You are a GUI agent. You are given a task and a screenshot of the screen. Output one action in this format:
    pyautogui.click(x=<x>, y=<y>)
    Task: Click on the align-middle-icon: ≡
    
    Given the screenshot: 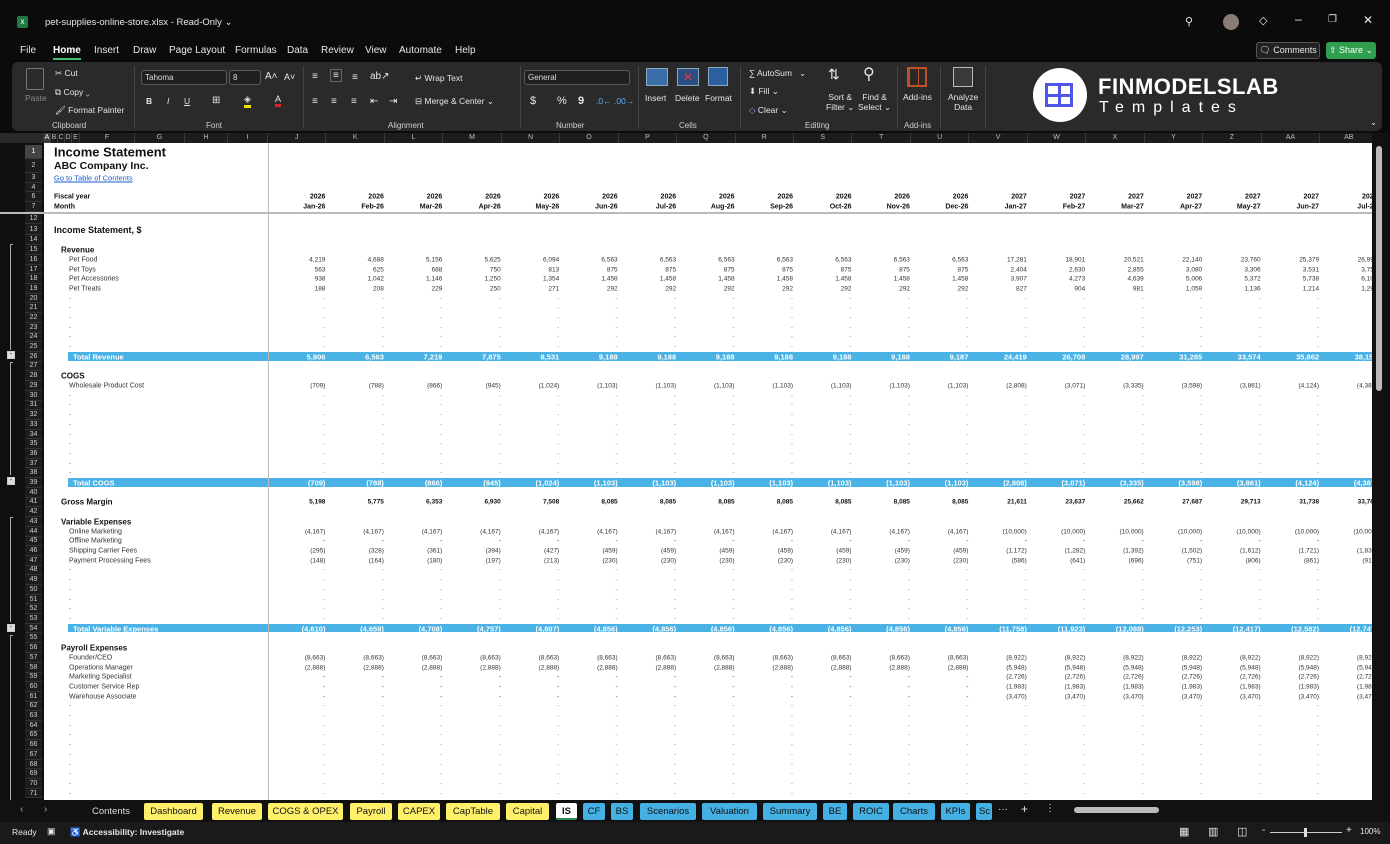 What is the action you would take?
    pyautogui.click(x=336, y=75)
    